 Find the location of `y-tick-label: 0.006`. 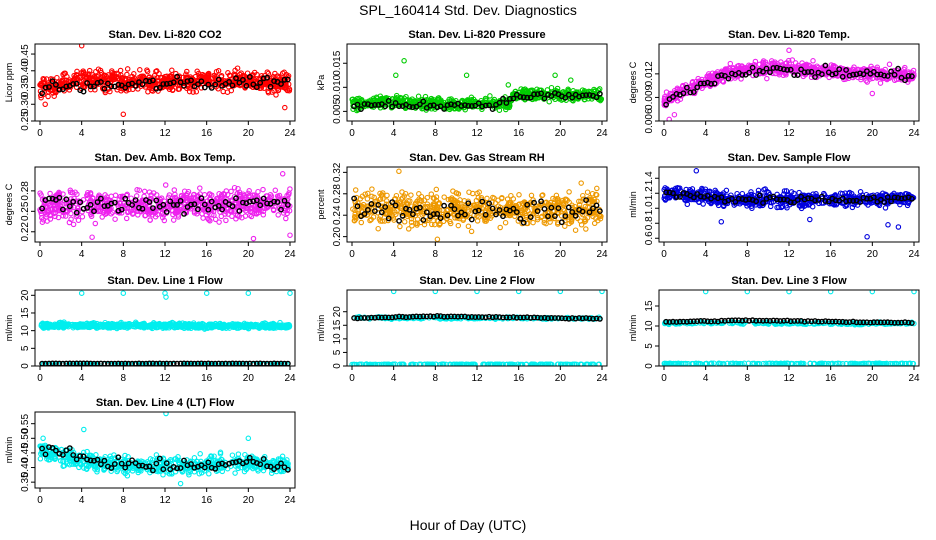

y-tick-label: 0.006 is located at coordinates (649, 120).